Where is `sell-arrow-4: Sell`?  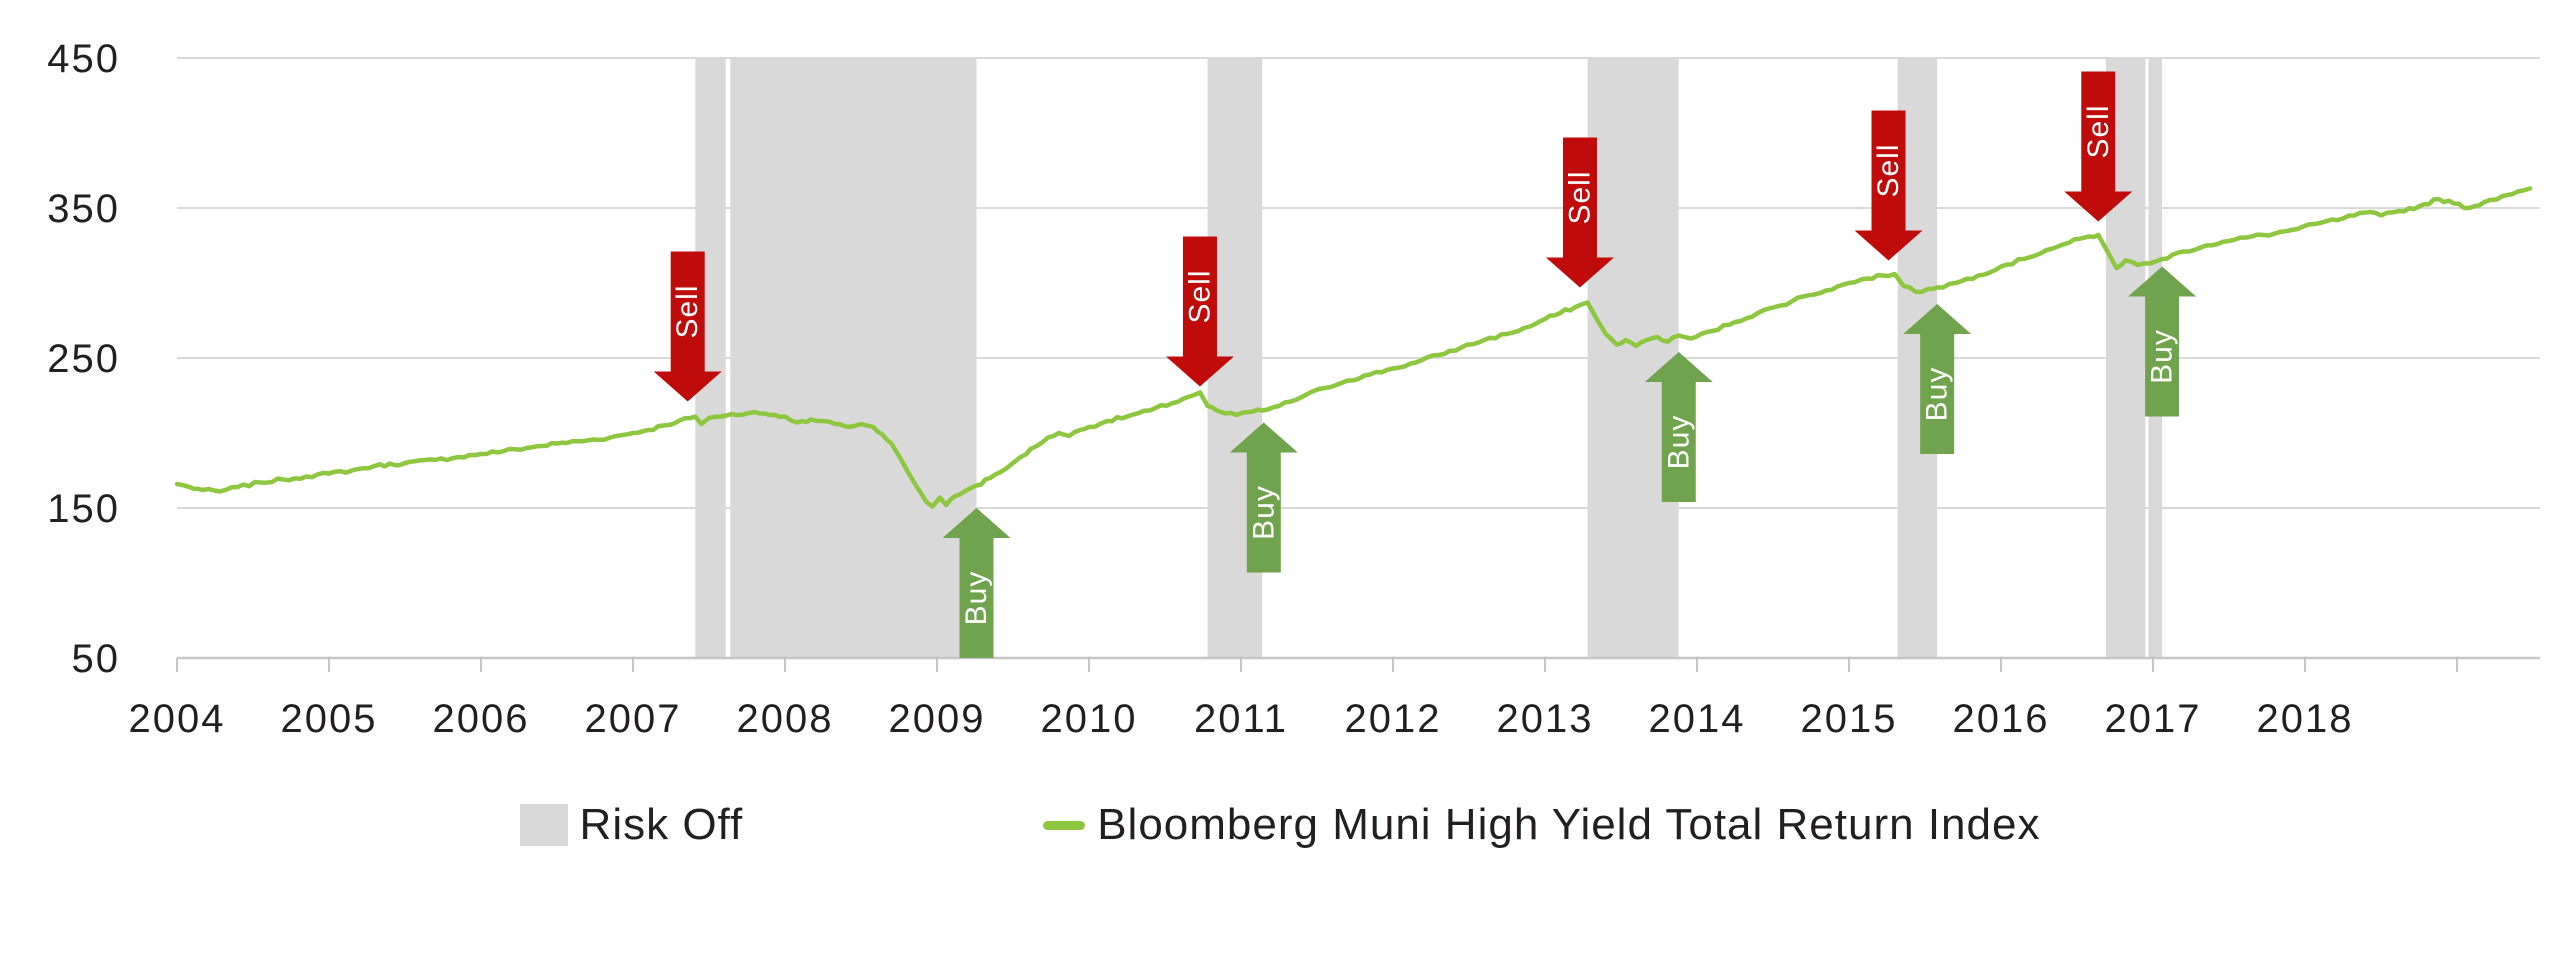 sell-arrow-4: Sell is located at coordinates (2098, 146).